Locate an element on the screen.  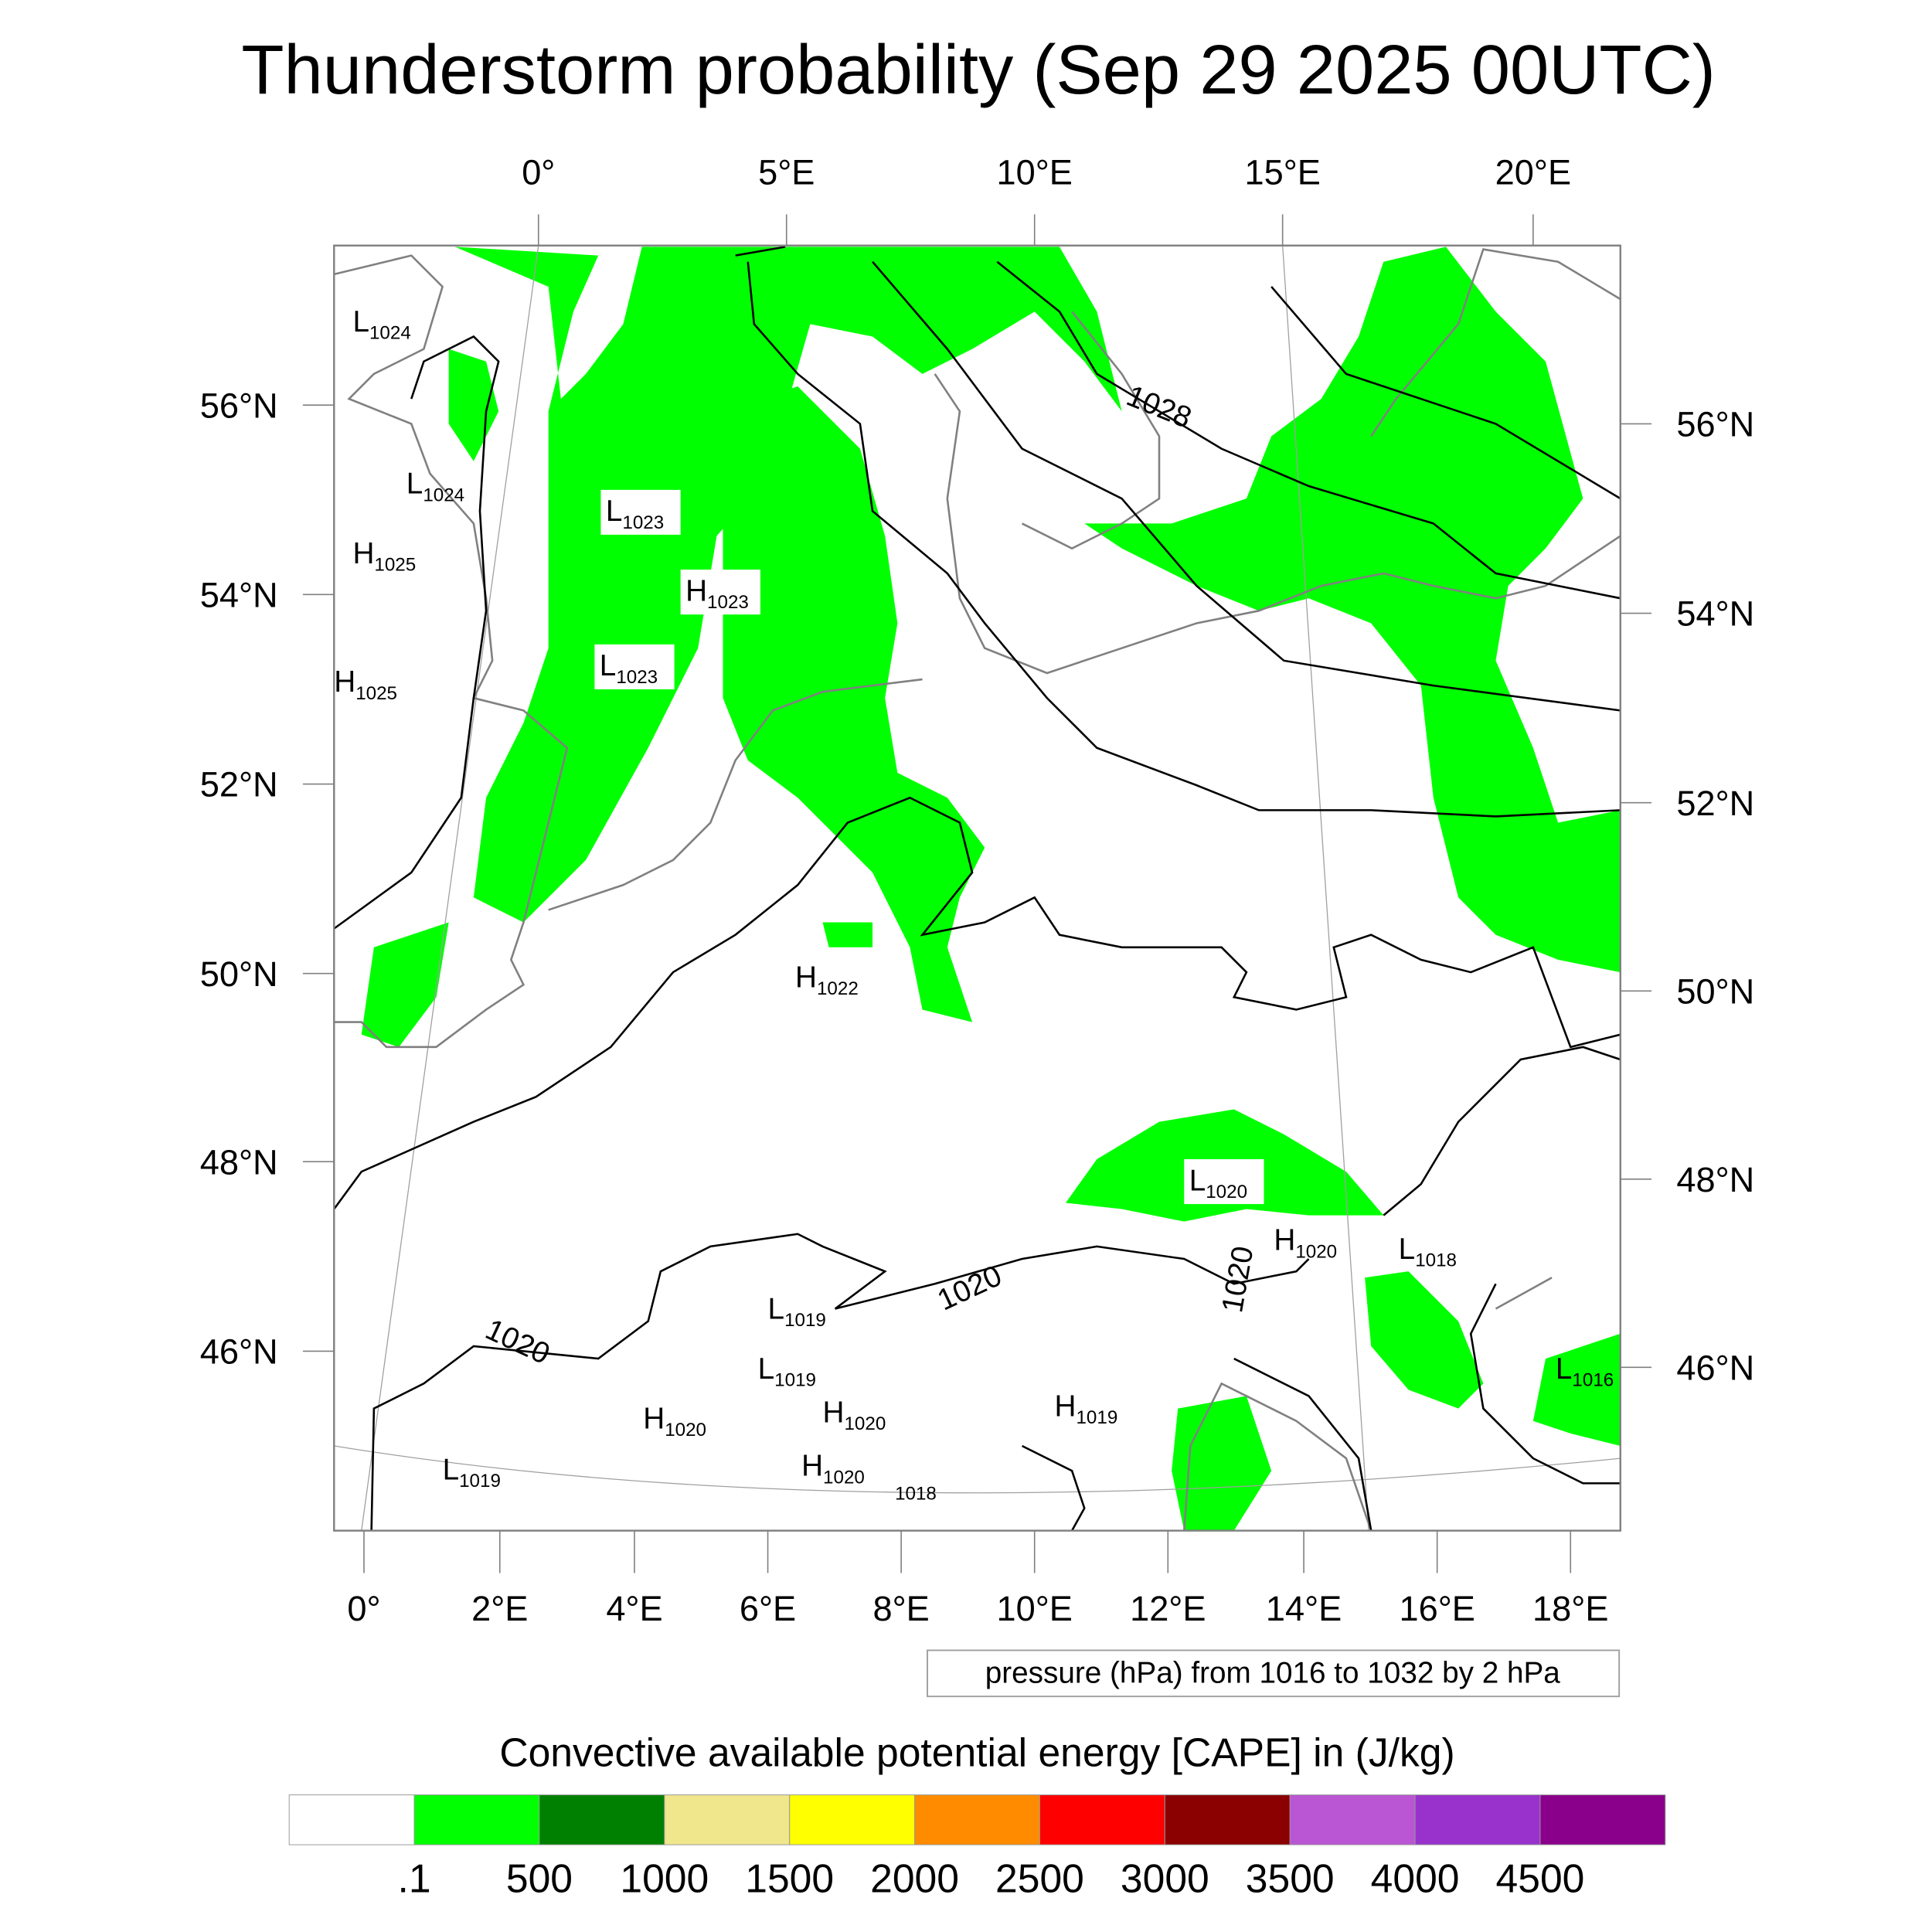
pressure-center-label: H1019 is located at coordinates (1086, 1409).